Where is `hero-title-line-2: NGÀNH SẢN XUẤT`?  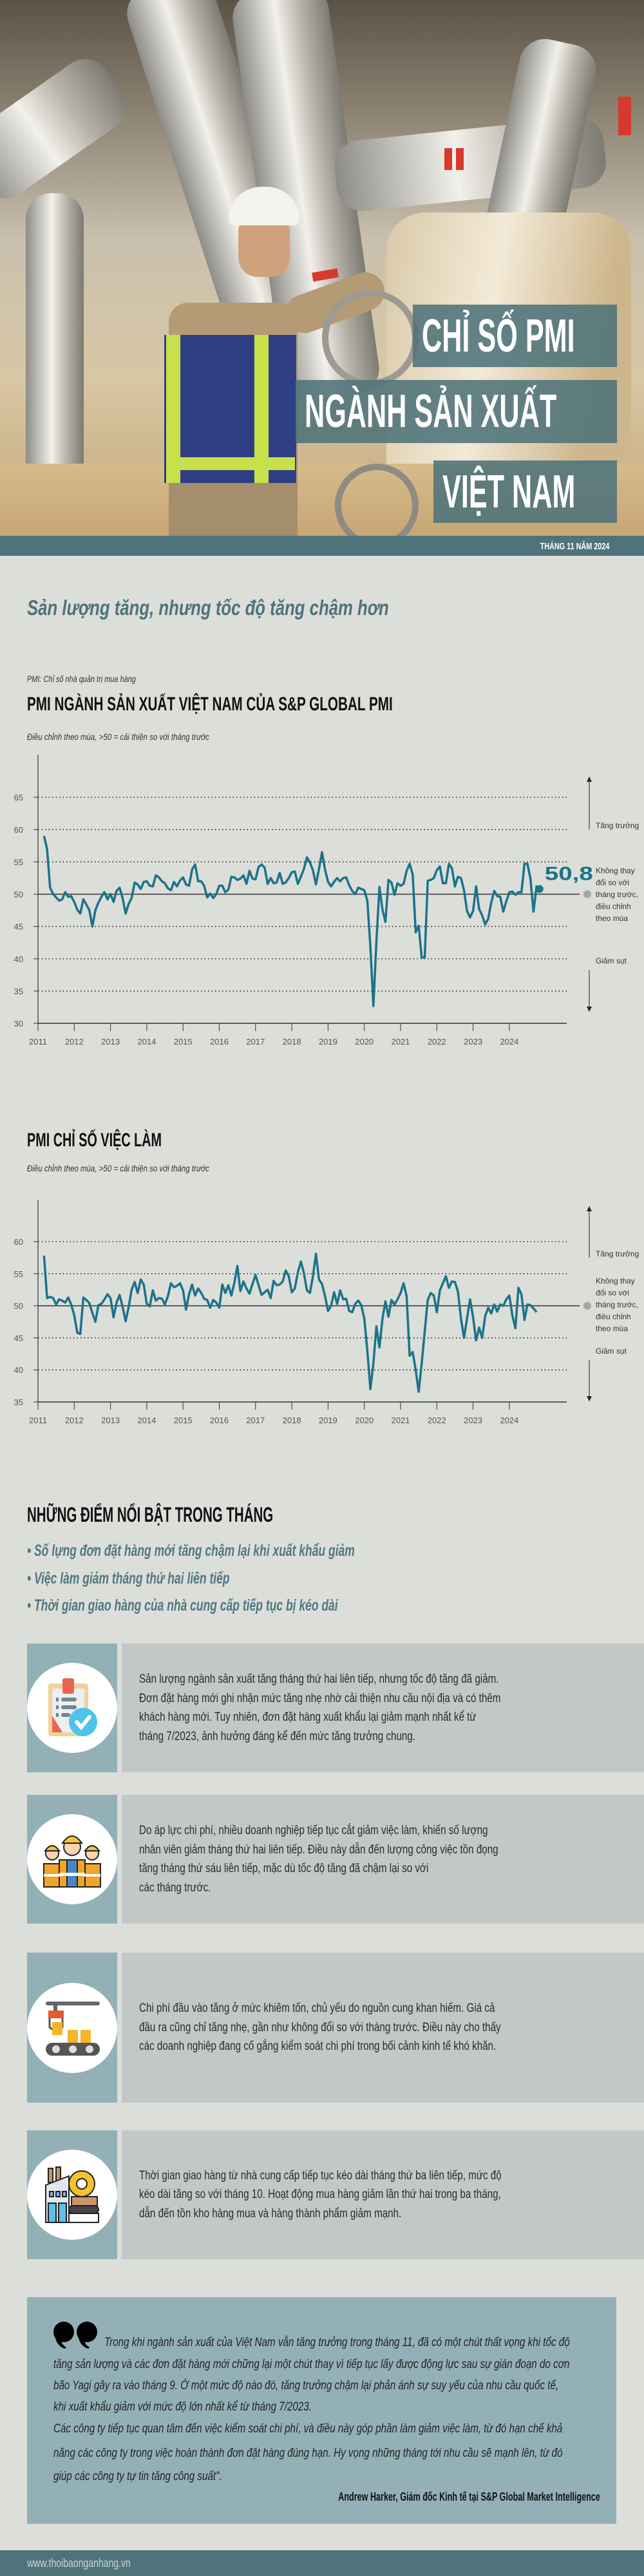 hero-title-line-2: NGÀNH SẢN XUẤT is located at coordinates (457, 412).